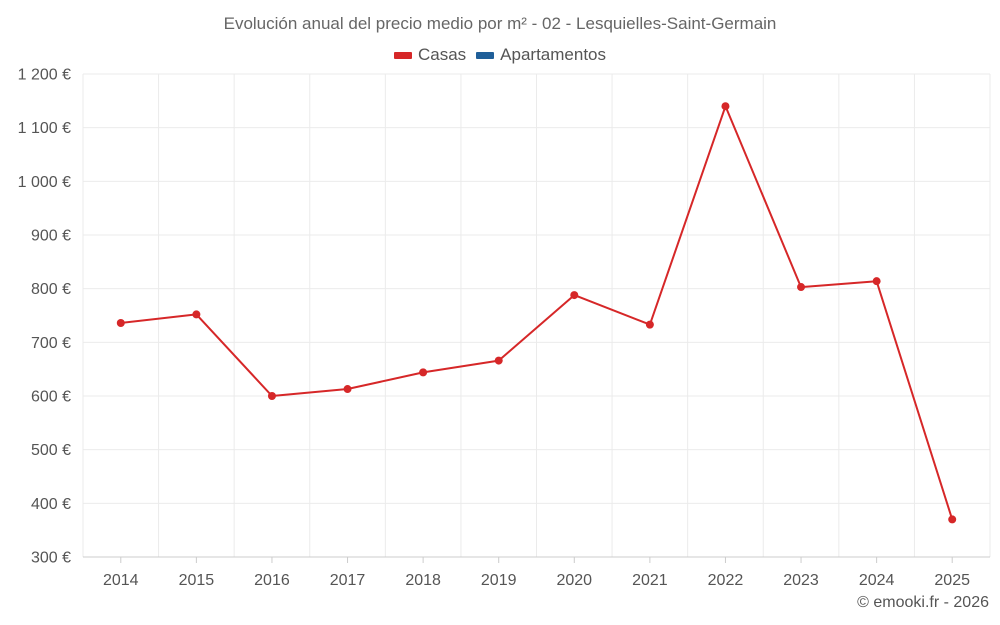  Describe the element at coordinates (952, 580) in the screenshot. I see `x-tick-label: 2025` at that location.